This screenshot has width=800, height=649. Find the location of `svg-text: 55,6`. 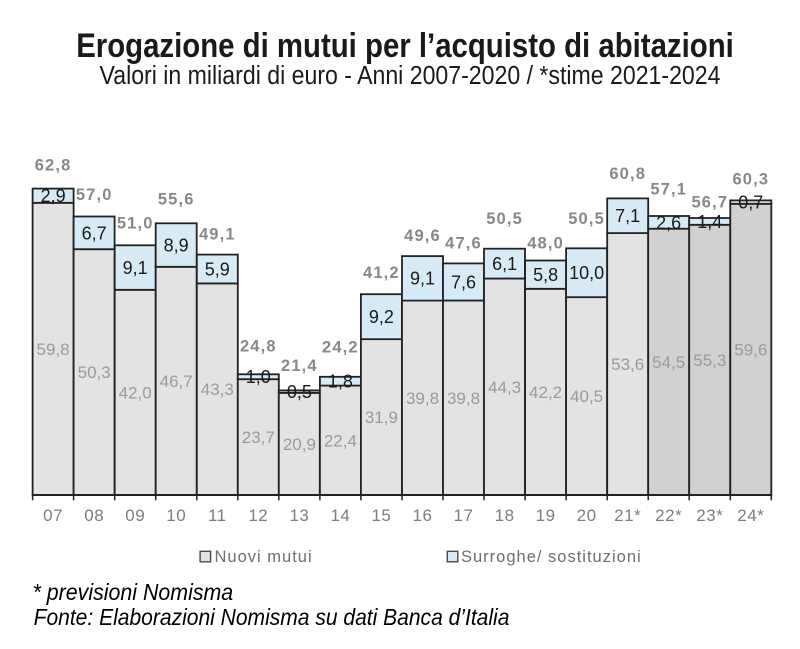

svg-text: 55,6 is located at coordinates (176, 199).